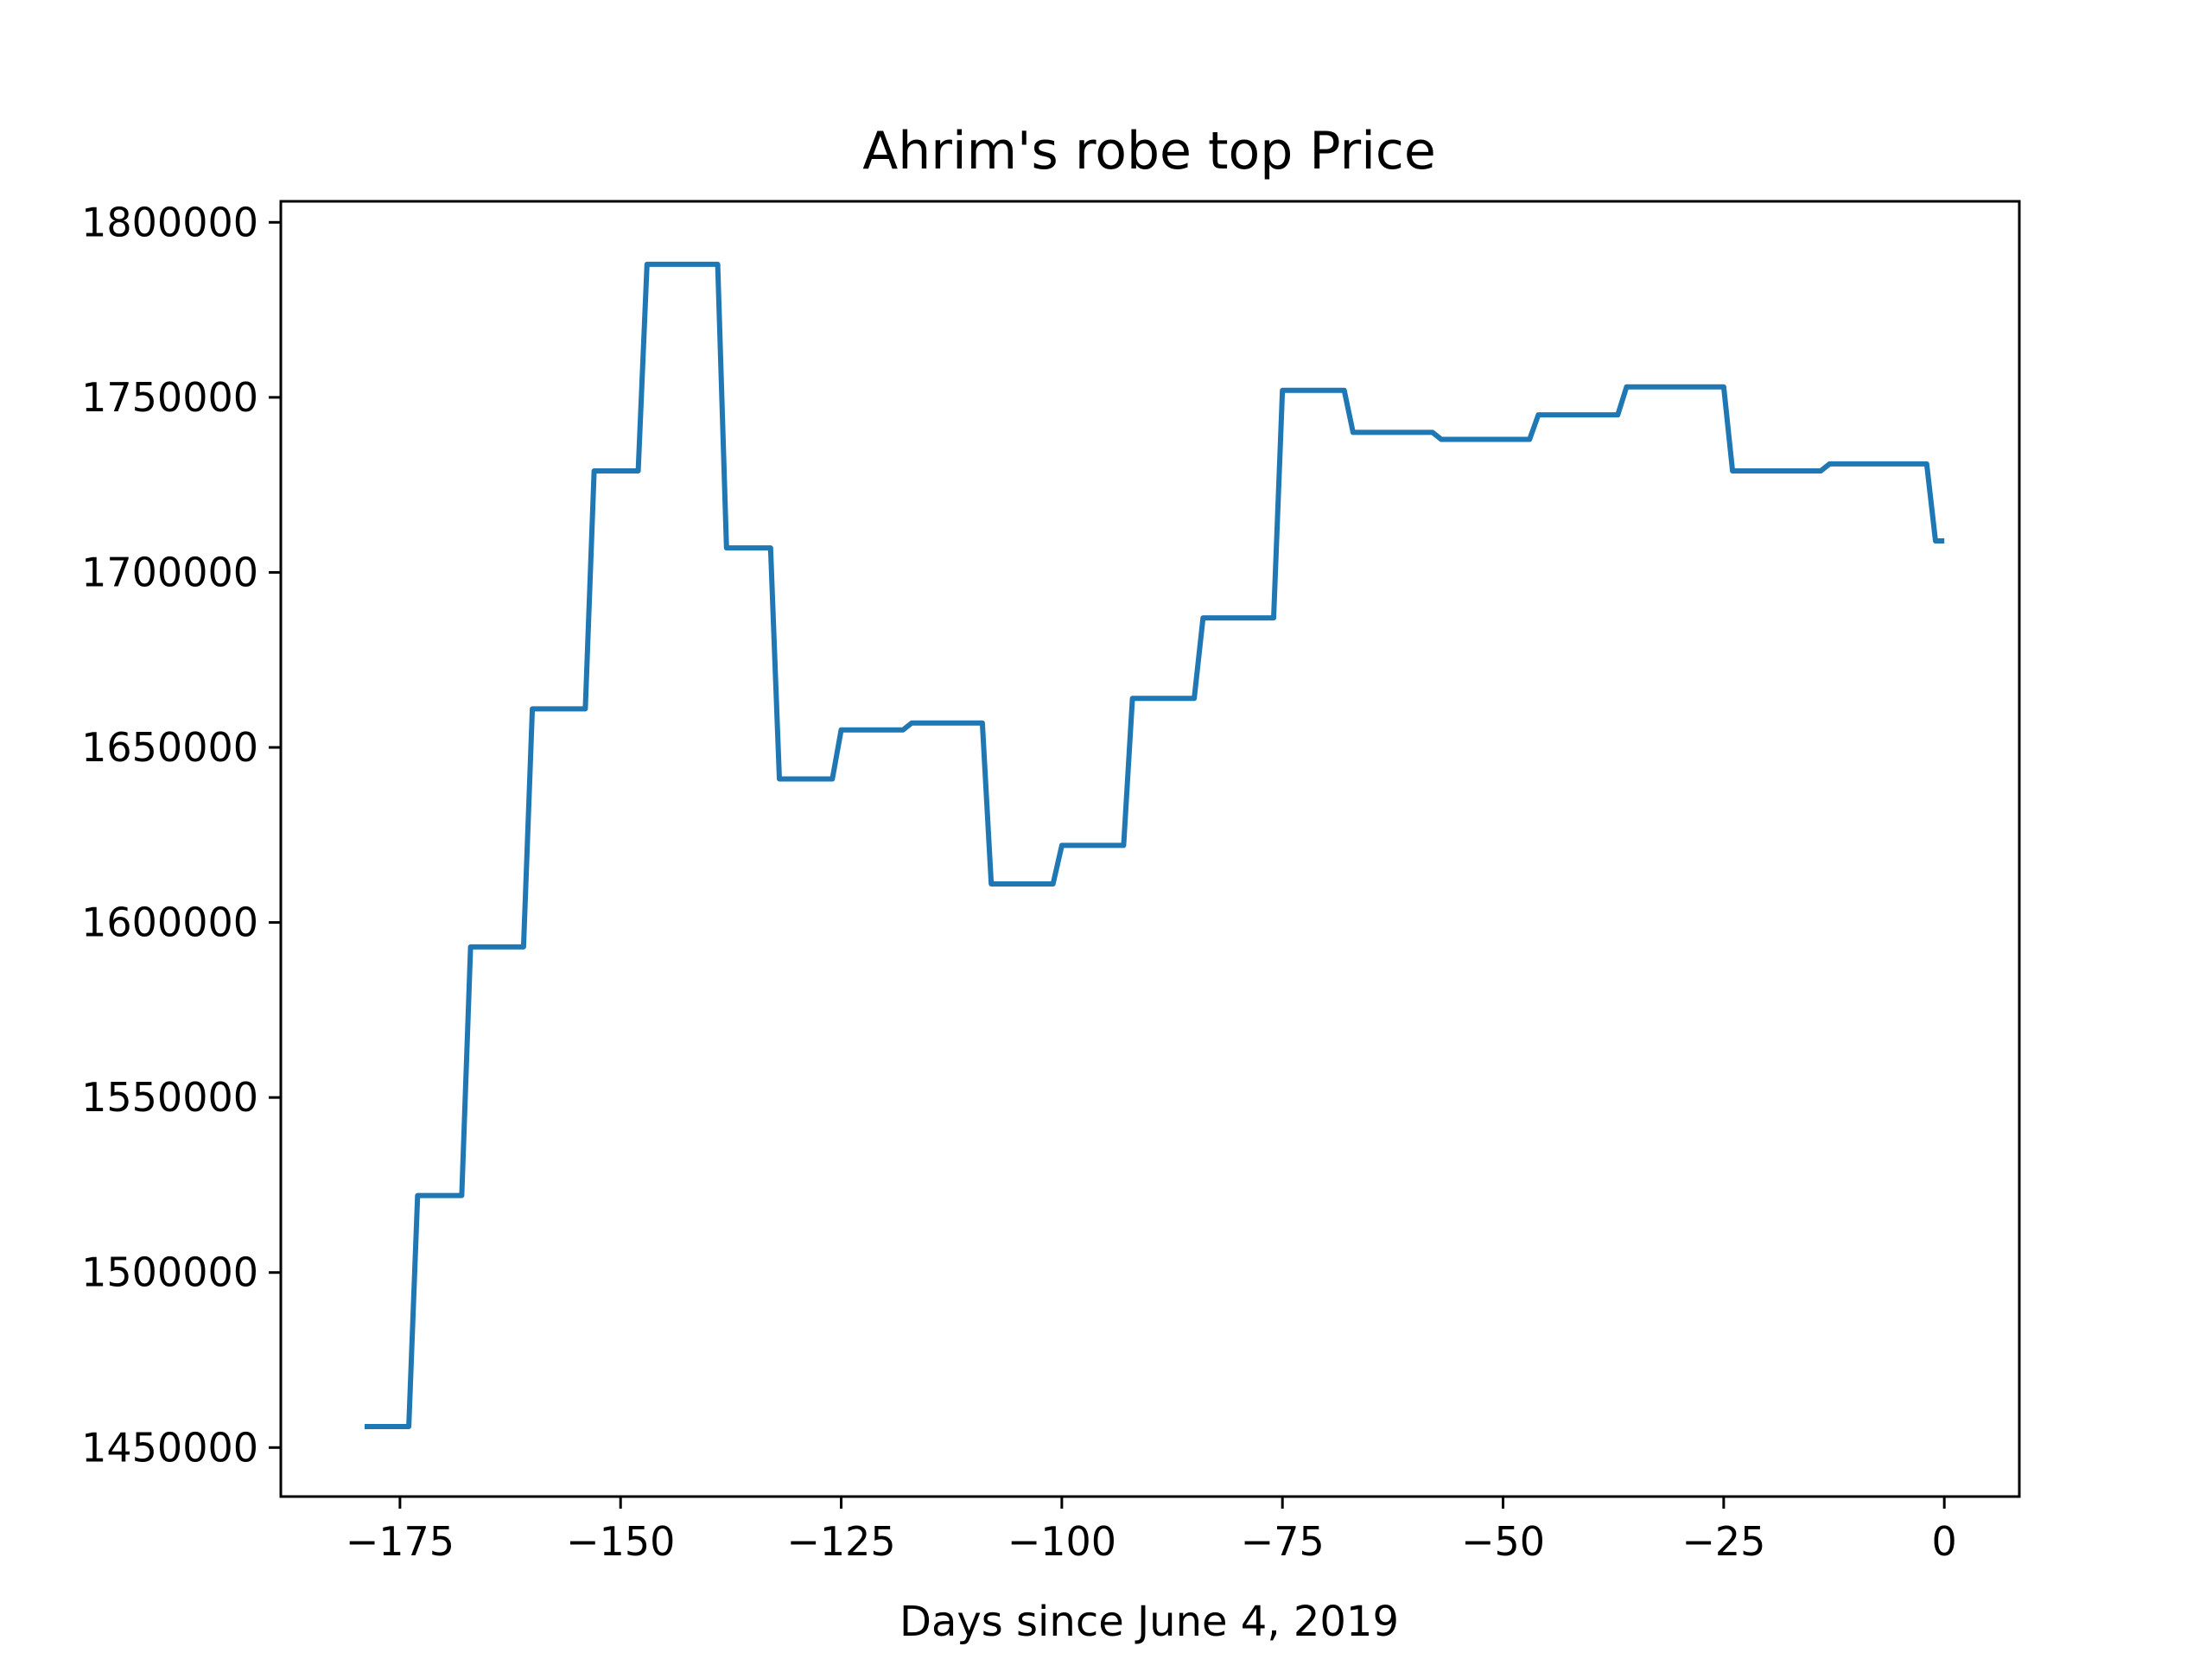 This screenshot has width=2212, height=1659. I want to click on y-tick-label: 1650000, so click(169, 747).